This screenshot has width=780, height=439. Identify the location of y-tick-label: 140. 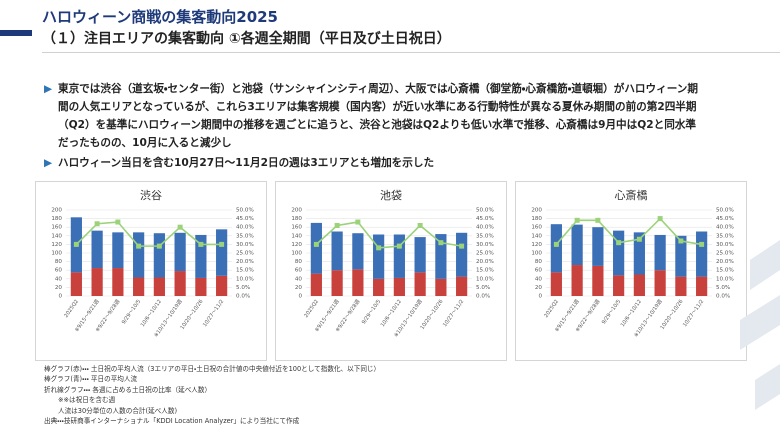
(296, 236).